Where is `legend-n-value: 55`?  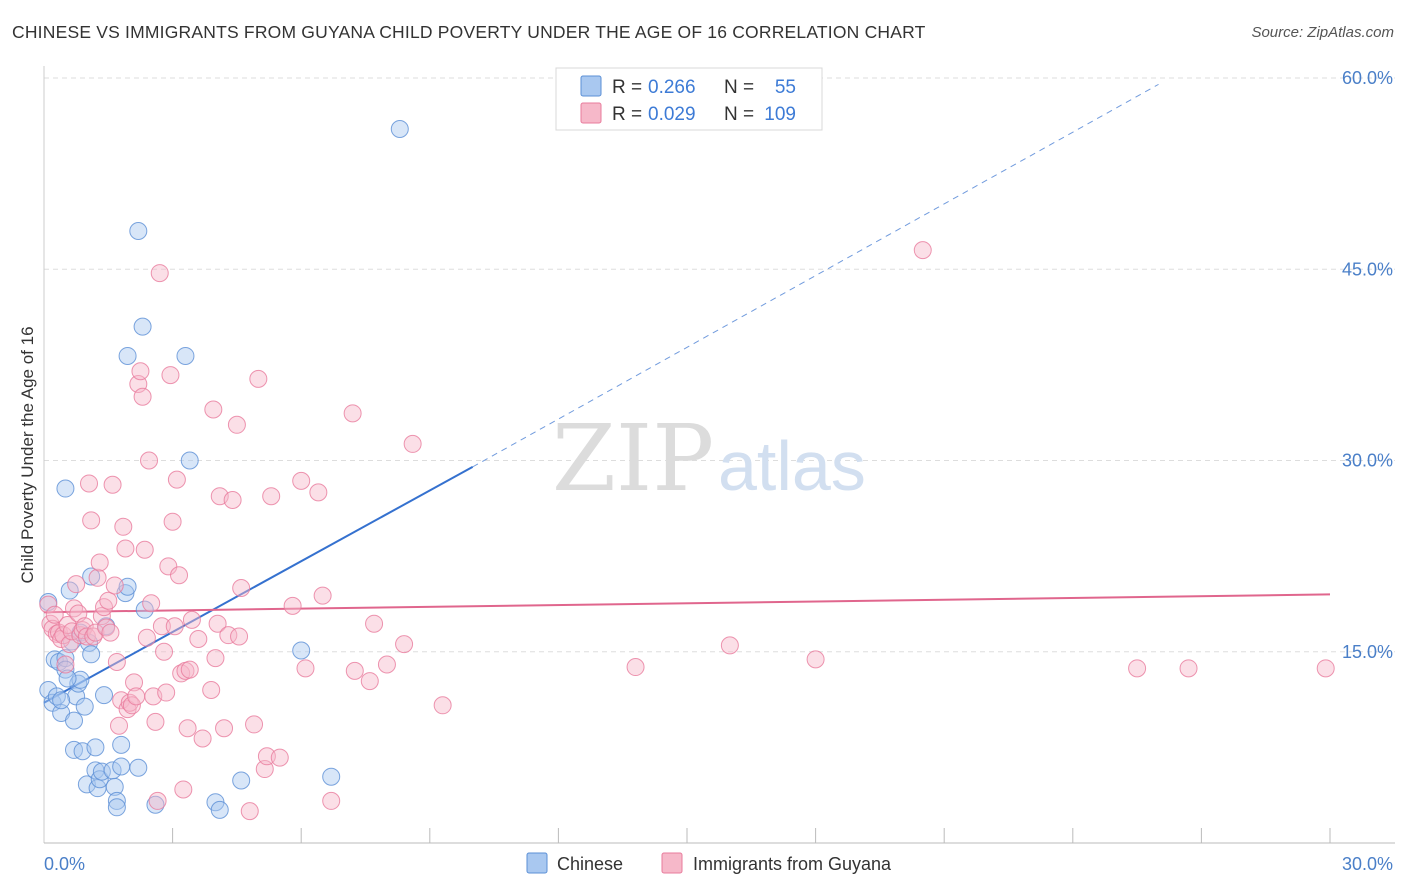
legend-n-value: 55 is located at coordinates (785, 87).